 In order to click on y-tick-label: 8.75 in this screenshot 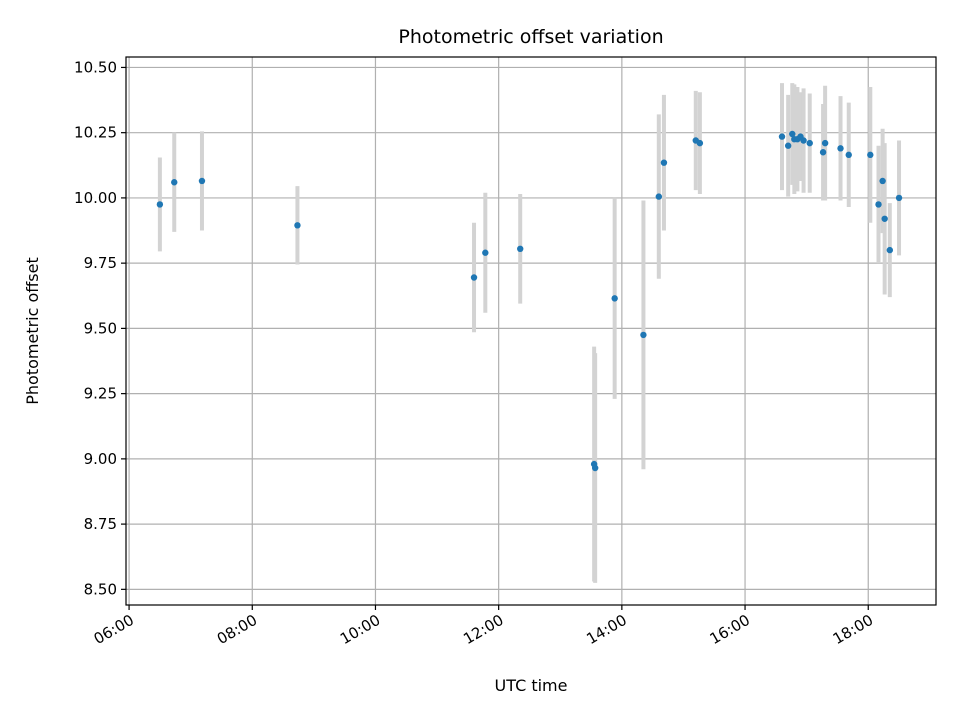, I will do `click(100, 524)`.